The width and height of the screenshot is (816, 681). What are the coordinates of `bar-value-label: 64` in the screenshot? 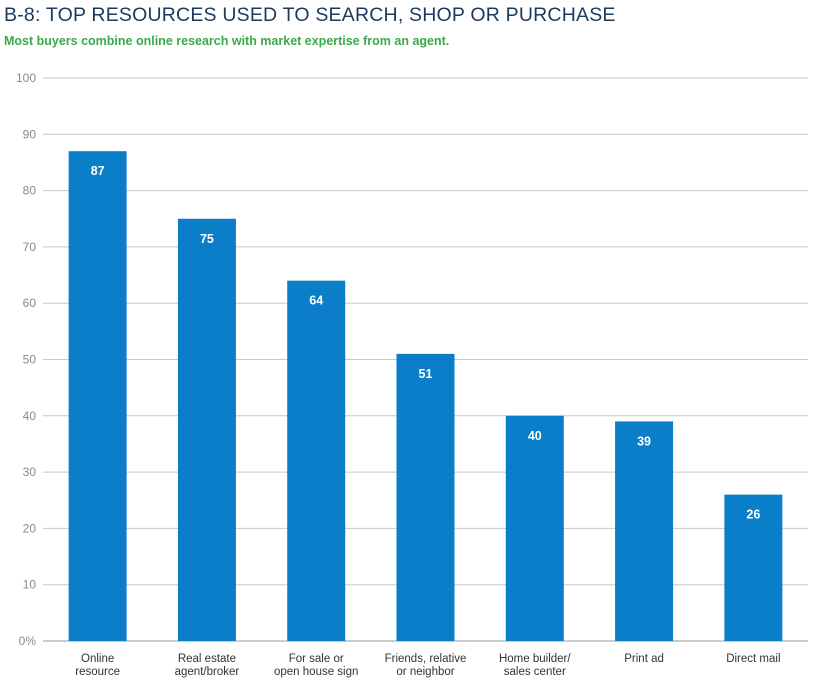 It's located at (316, 301).